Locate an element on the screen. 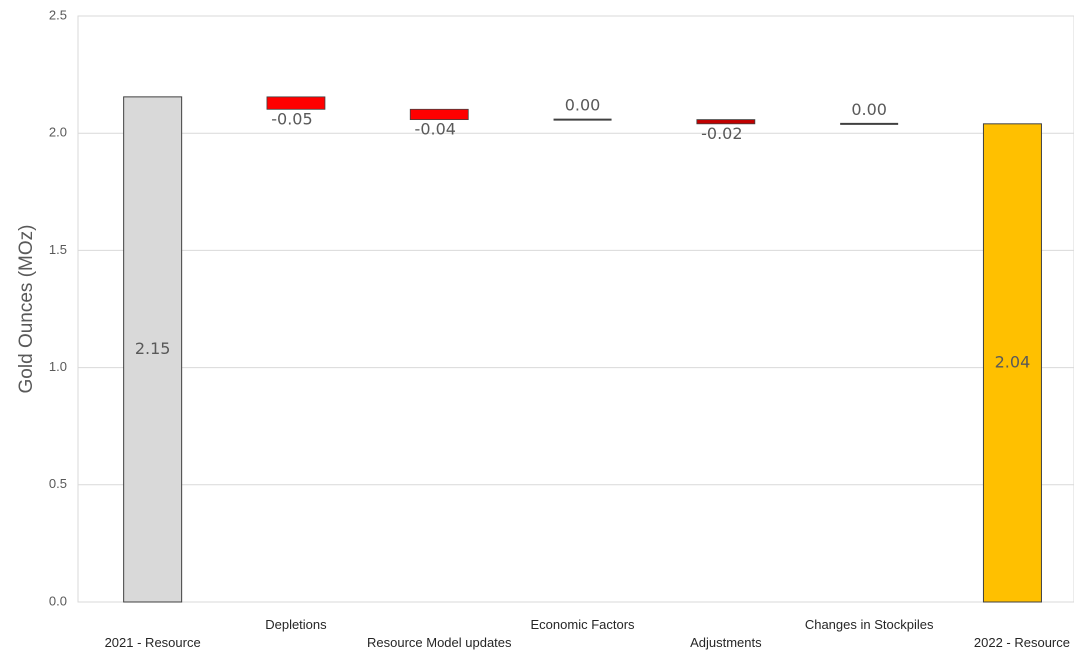 This screenshot has width=1074, height=650. y-tick-label: 0.0 is located at coordinates (58, 600).